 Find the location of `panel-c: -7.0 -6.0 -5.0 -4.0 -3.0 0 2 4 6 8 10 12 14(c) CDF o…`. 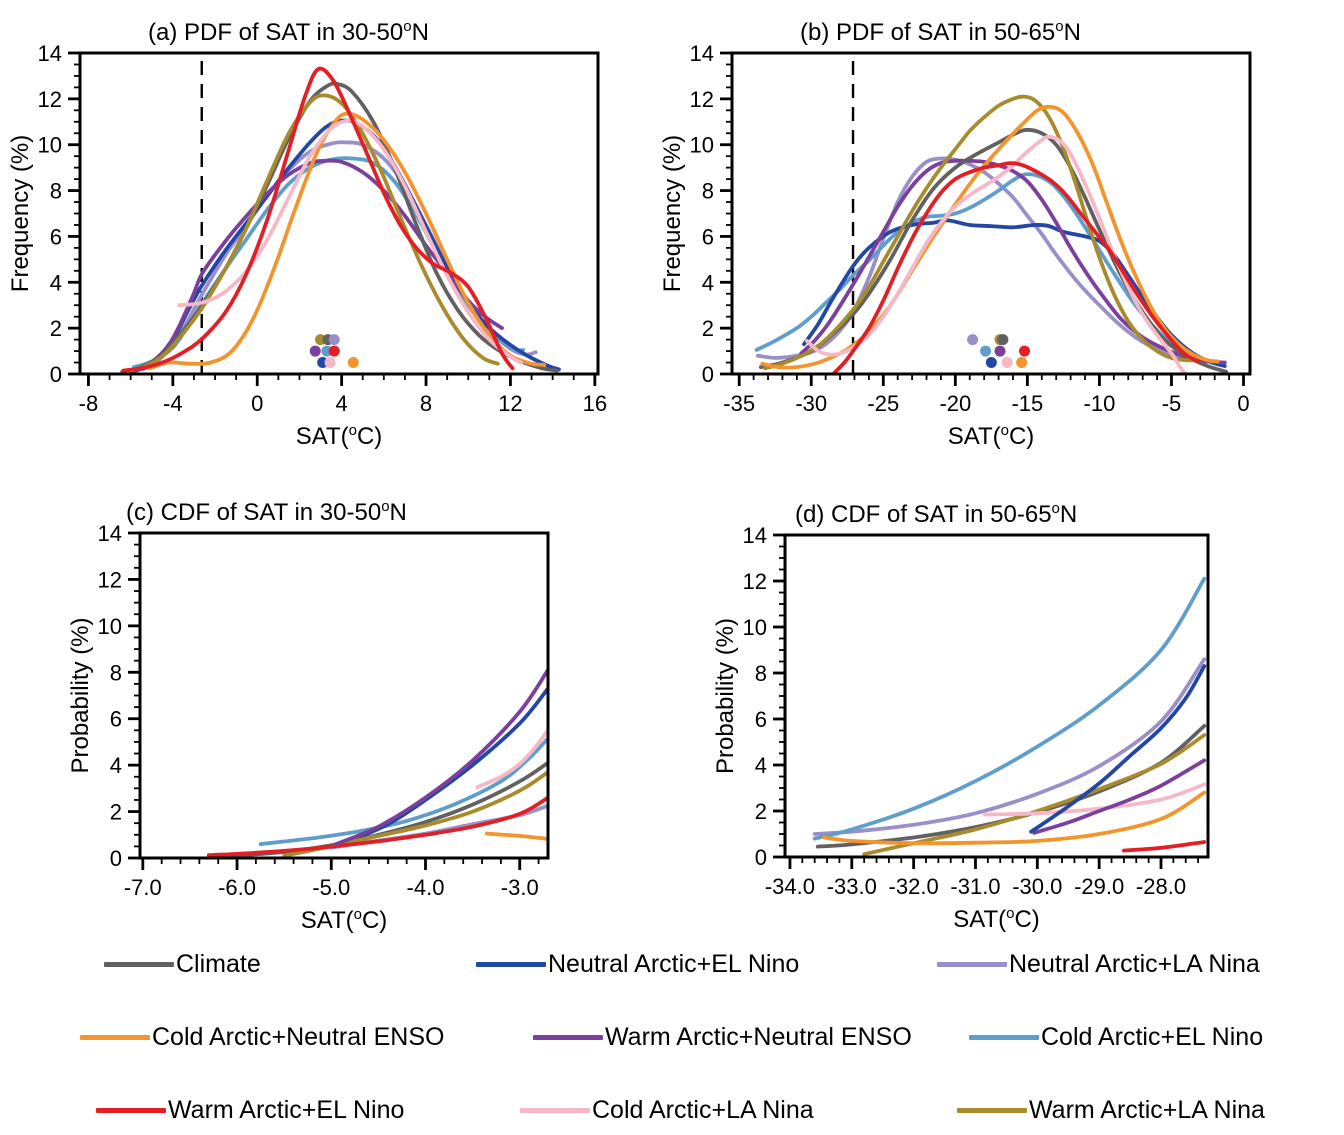

panel-c: -7.0 -6.0 -5.0 -4.0 -3.0 0 2 4 6 8 10 12 14(c) CDF o… is located at coordinates (308, 716).